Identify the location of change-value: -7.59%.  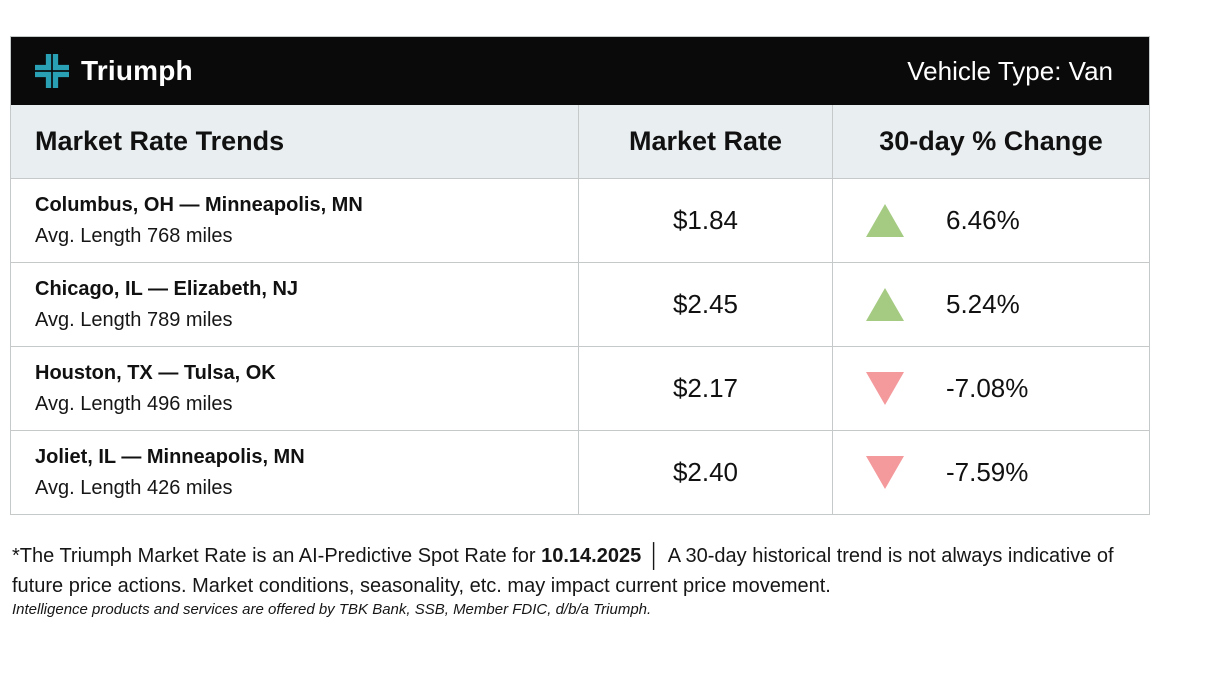
(987, 472).